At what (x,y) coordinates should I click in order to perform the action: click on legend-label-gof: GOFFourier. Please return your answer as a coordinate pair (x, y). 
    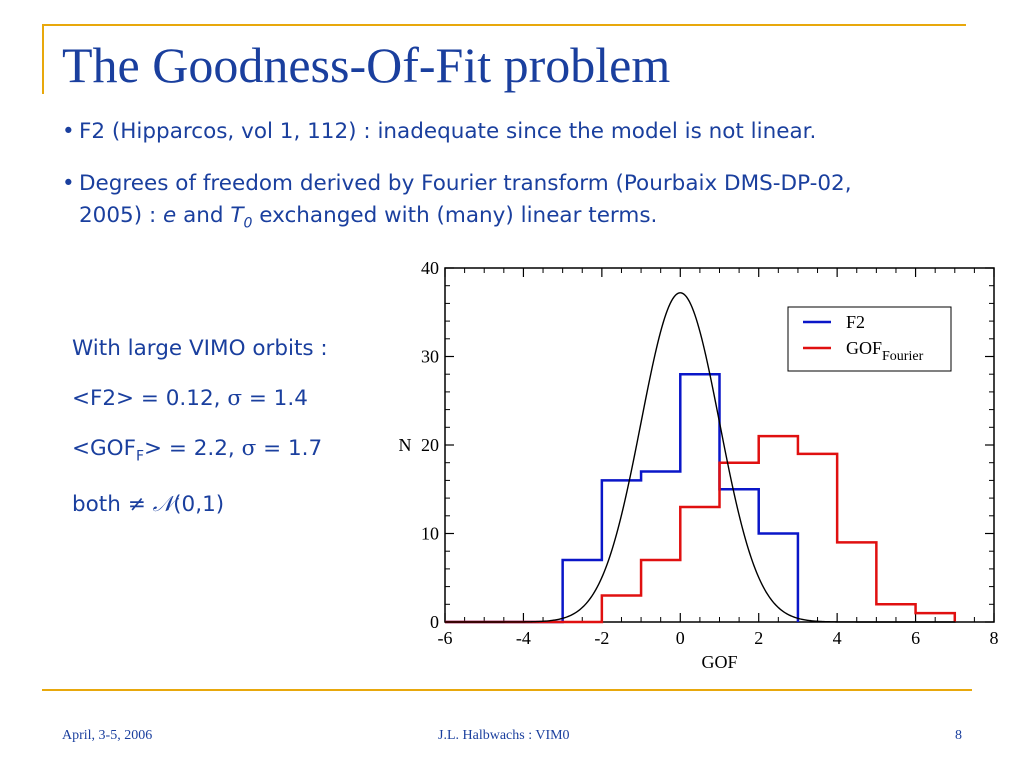
    Looking at the image, I should click on (885, 351).